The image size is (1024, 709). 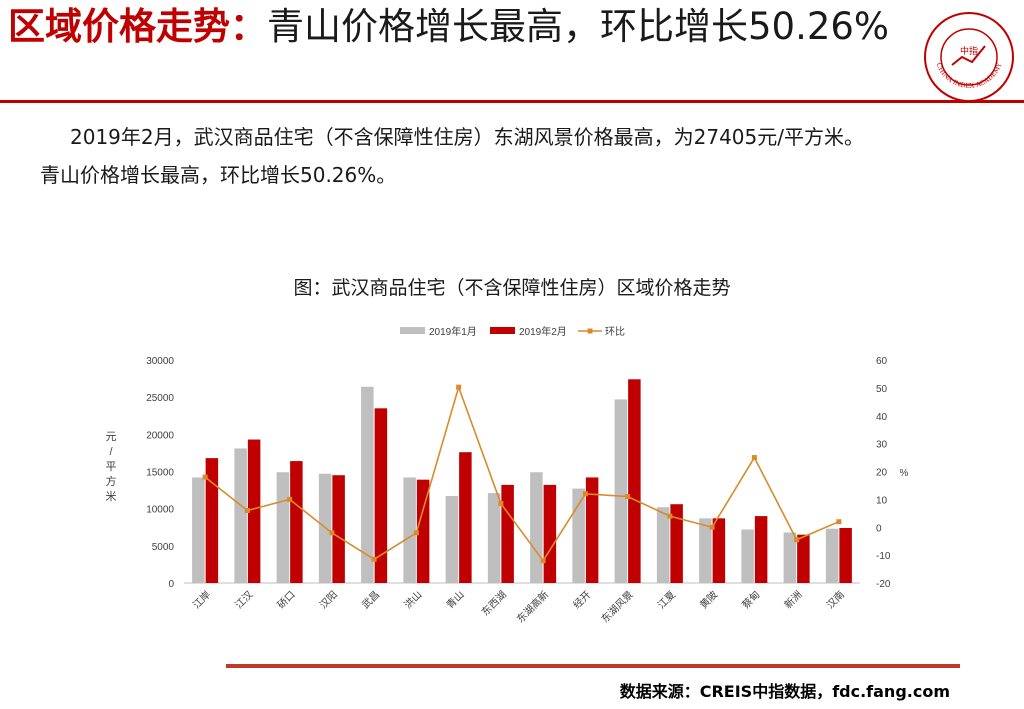 I want to click on x-category-label: 江岸, so click(x=202, y=600).